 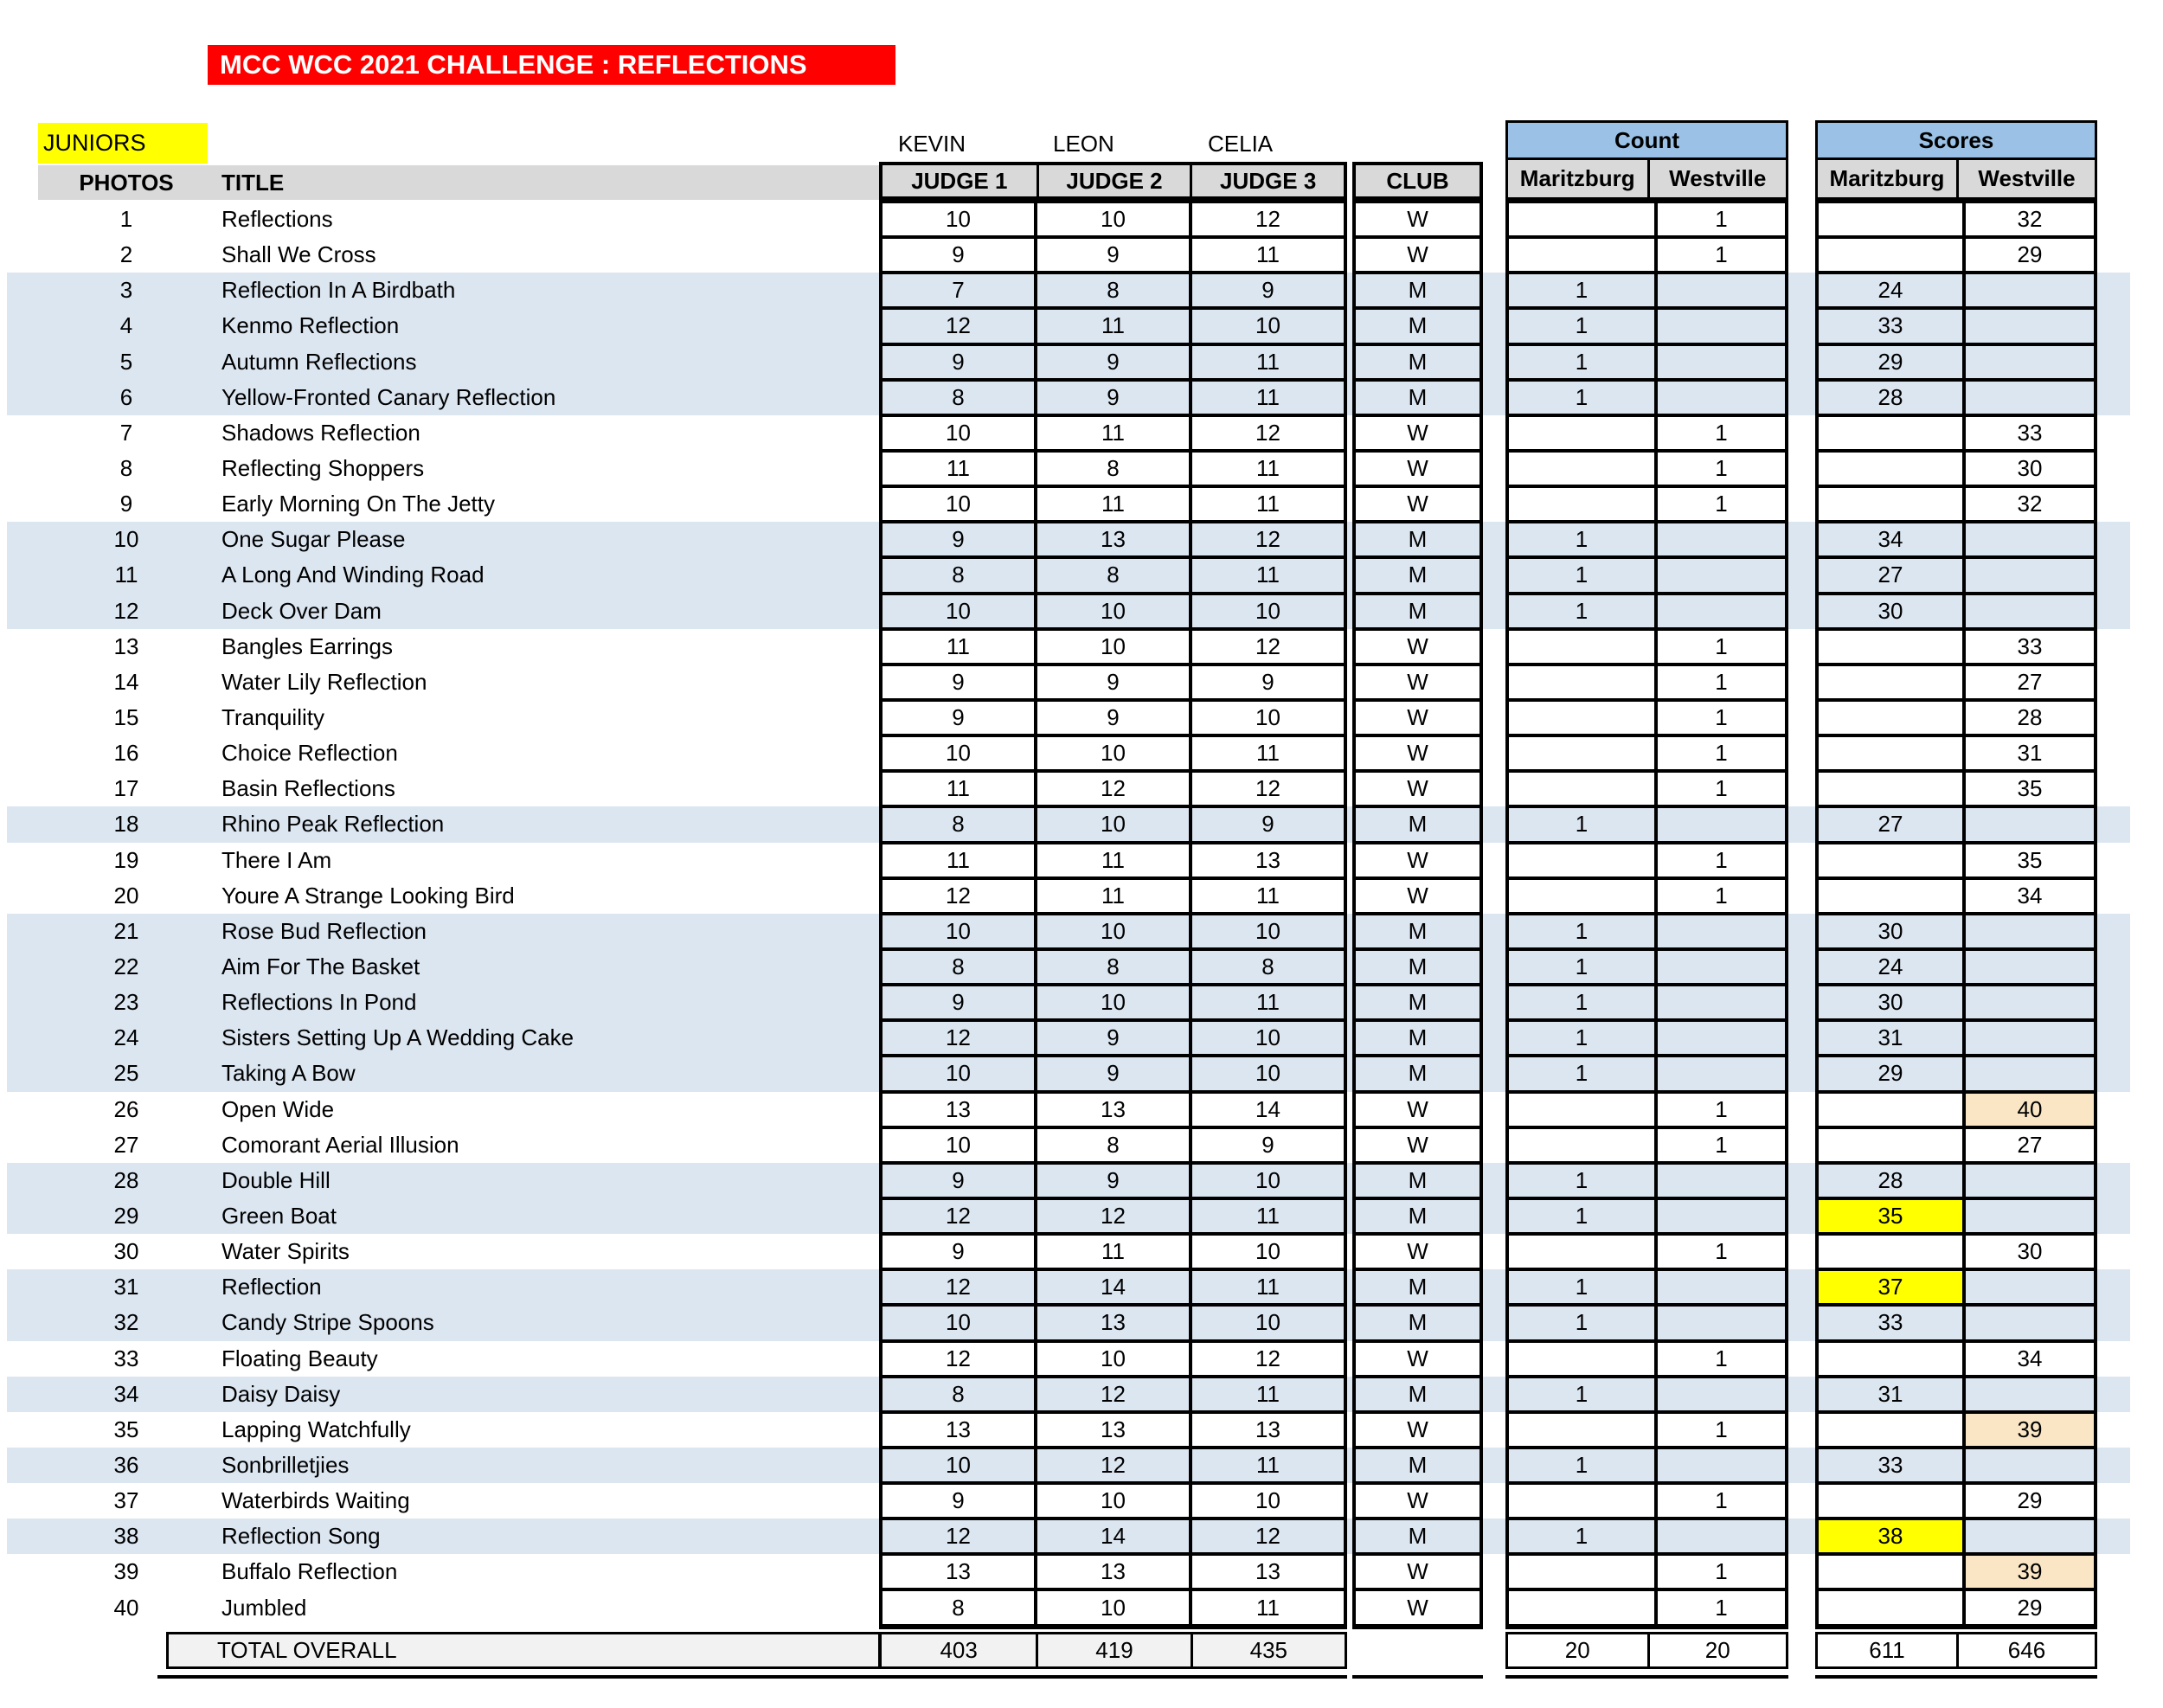 I want to click on judge2-score-cell: 13, so click(x=1113, y=1323).